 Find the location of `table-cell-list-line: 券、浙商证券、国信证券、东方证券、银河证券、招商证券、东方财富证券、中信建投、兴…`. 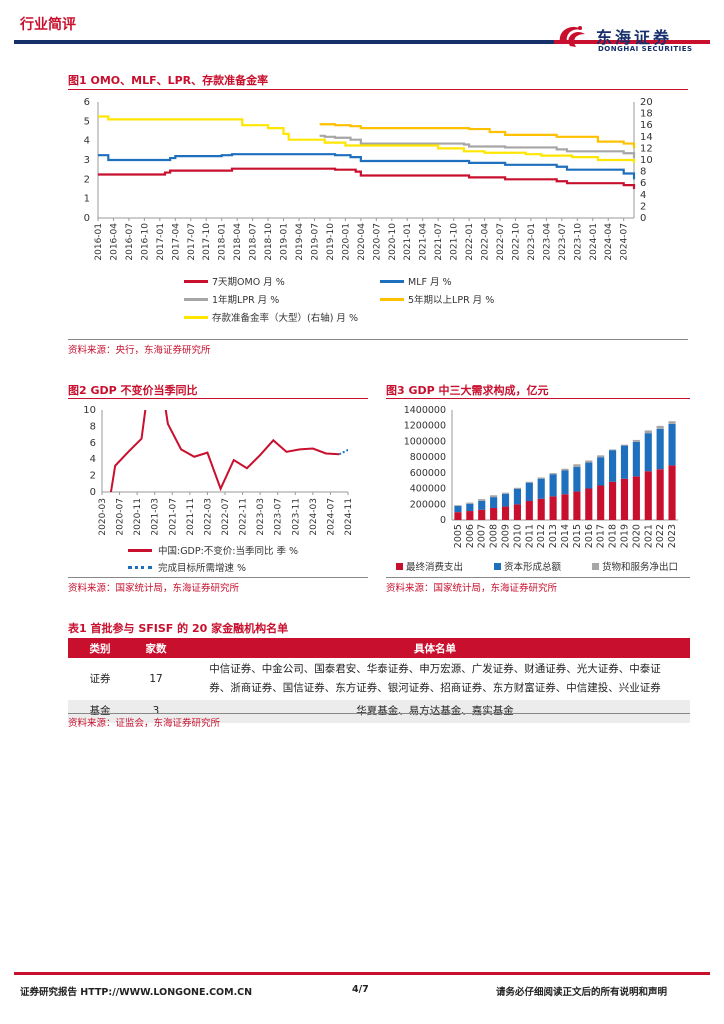

table-cell-list-line: 券、浙商证券、国信证券、东方证券、银河证券、招商证券、东方财富证券、中信建投、兴… is located at coordinates (435, 688).